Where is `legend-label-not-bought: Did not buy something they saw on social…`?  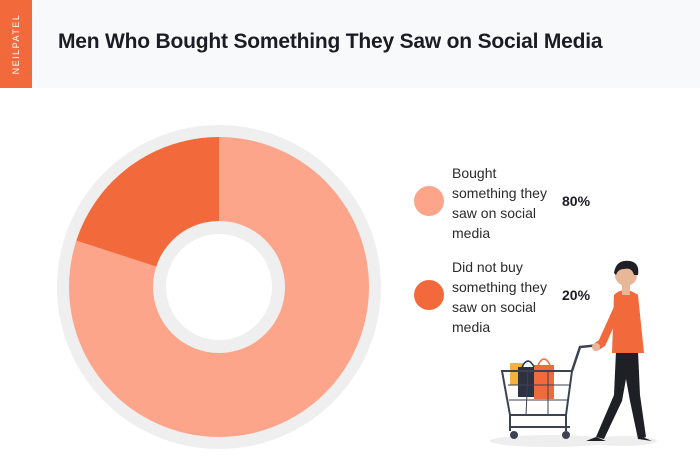 legend-label-not-bought: Did not buy something they saw on social… is located at coordinates (499, 297).